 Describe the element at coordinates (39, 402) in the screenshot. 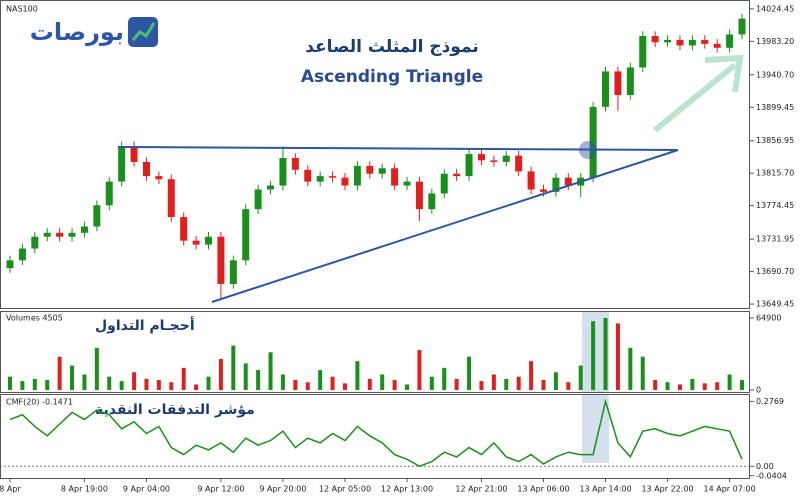

I see `cmf-label: CMF(20) -0.1471` at that location.